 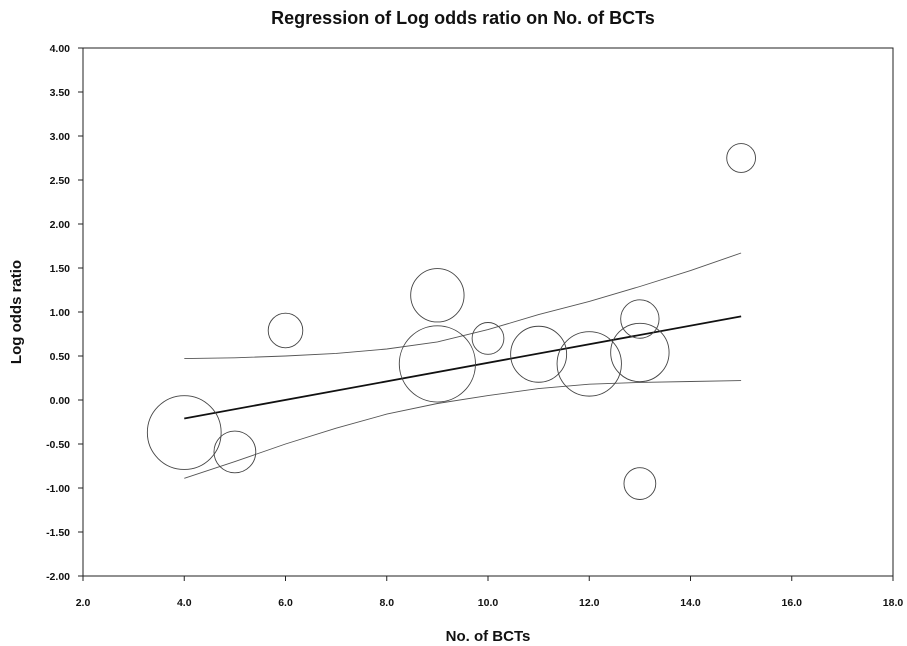 What do you see at coordinates (60, 225) in the screenshot?
I see `y-tick-label: 2.00` at bounding box center [60, 225].